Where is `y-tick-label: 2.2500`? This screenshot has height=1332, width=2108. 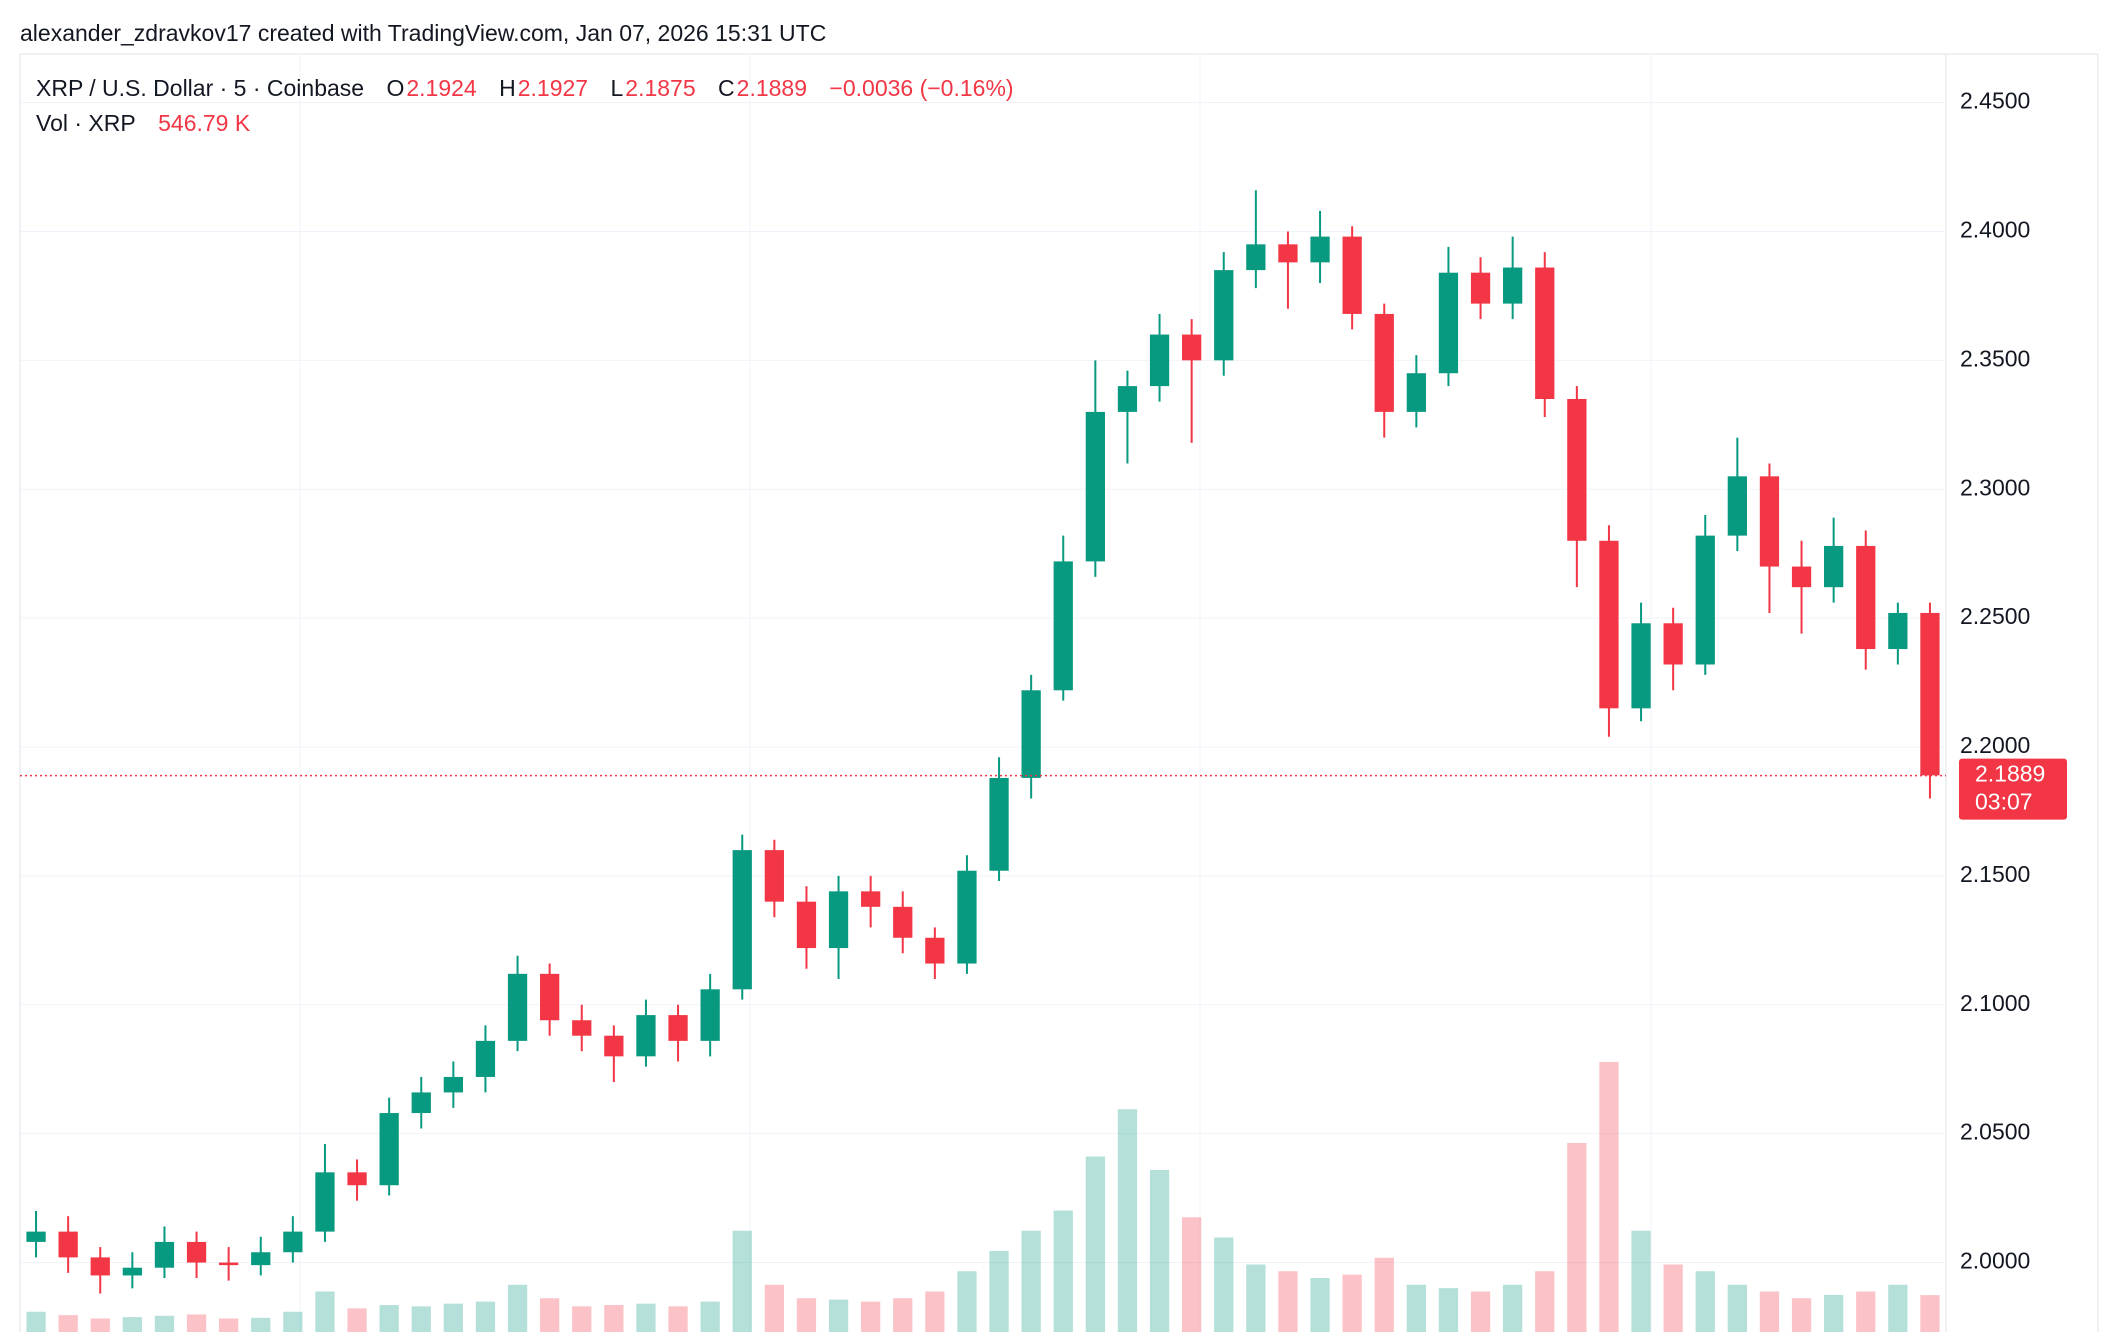 y-tick-label: 2.2500 is located at coordinates (1995, 616).